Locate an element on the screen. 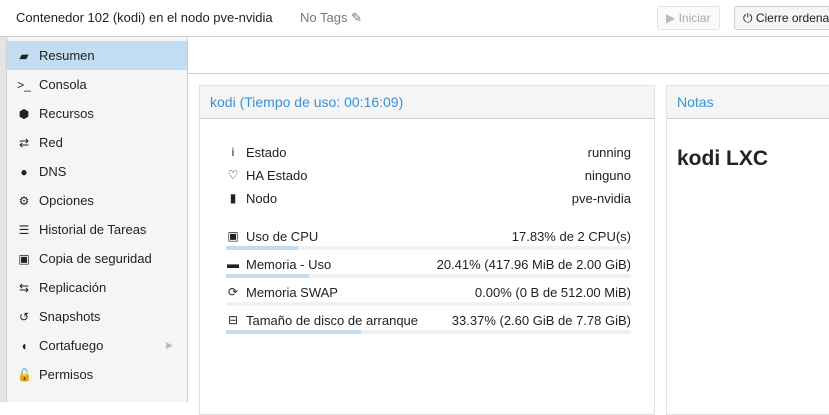 The image size is (829, 415). sidebar-item-recursos: ⬢ Recursos is located at coordinates (97, 113).